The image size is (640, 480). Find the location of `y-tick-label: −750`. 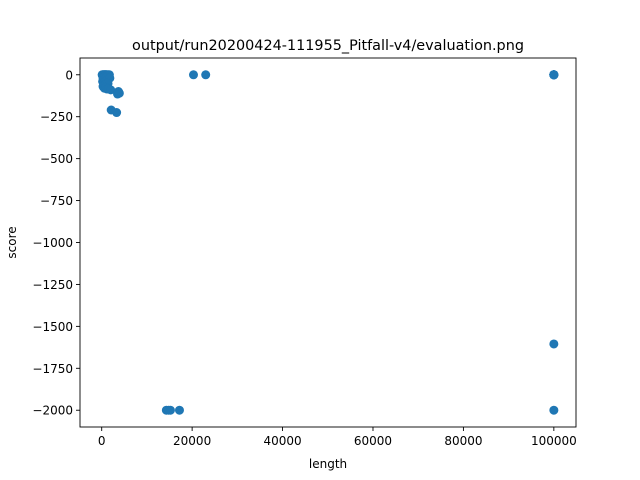

y-tick-label: −750 is located at coordinates (56, 201).